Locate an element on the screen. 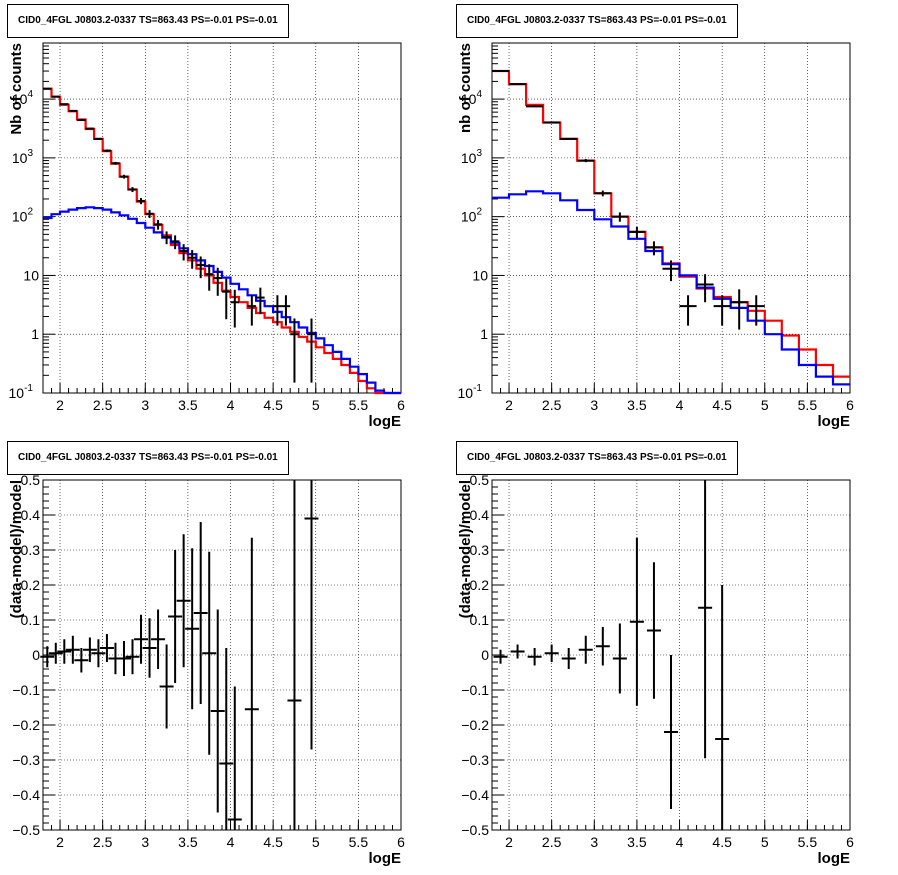 The width and height of the screenshot is (898, 875). y-axis-label: Nb of counts is located at coordinates (16, 89).